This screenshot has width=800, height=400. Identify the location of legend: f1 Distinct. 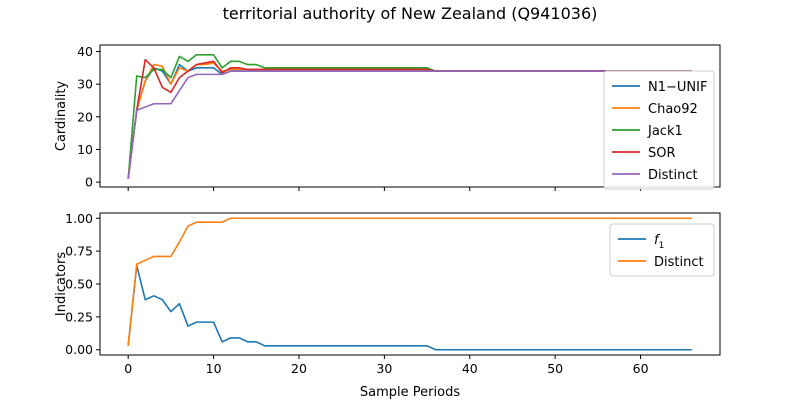
(662, 250).